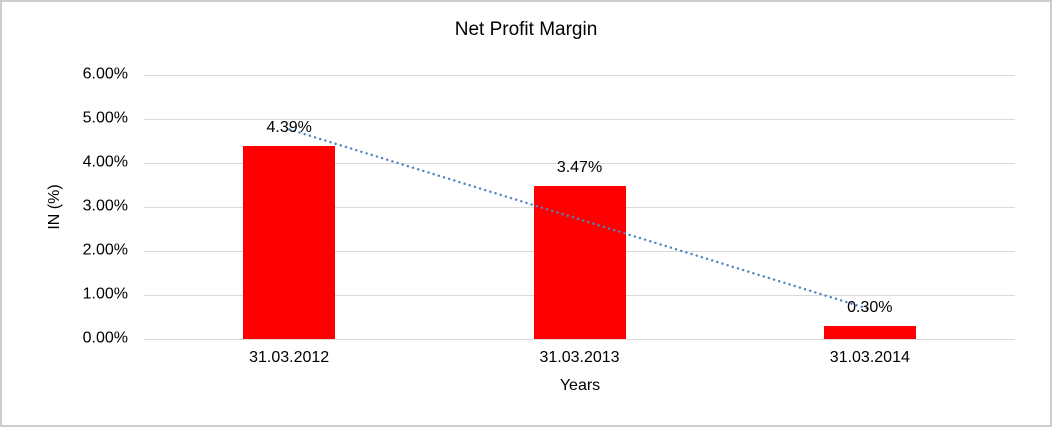 The image size is (1052, 427). I want to click on x-tick-label: 31.03.2013, so click(579, 357).